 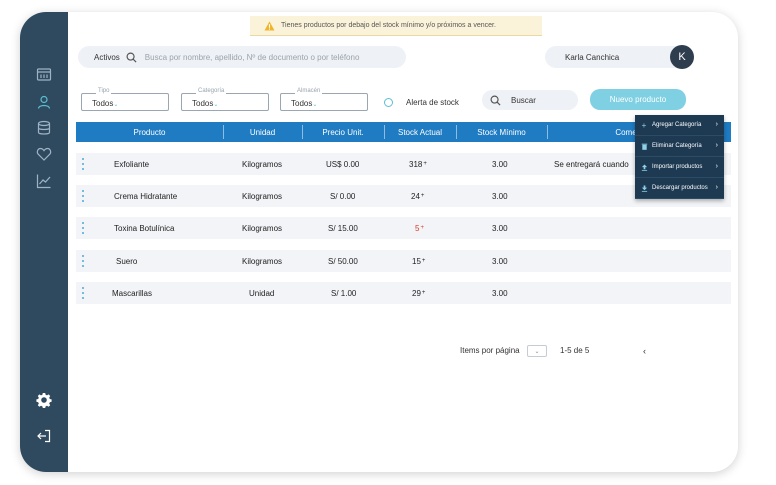 I want to click on header-unidad: Unidad, so click(x=262, y=132).